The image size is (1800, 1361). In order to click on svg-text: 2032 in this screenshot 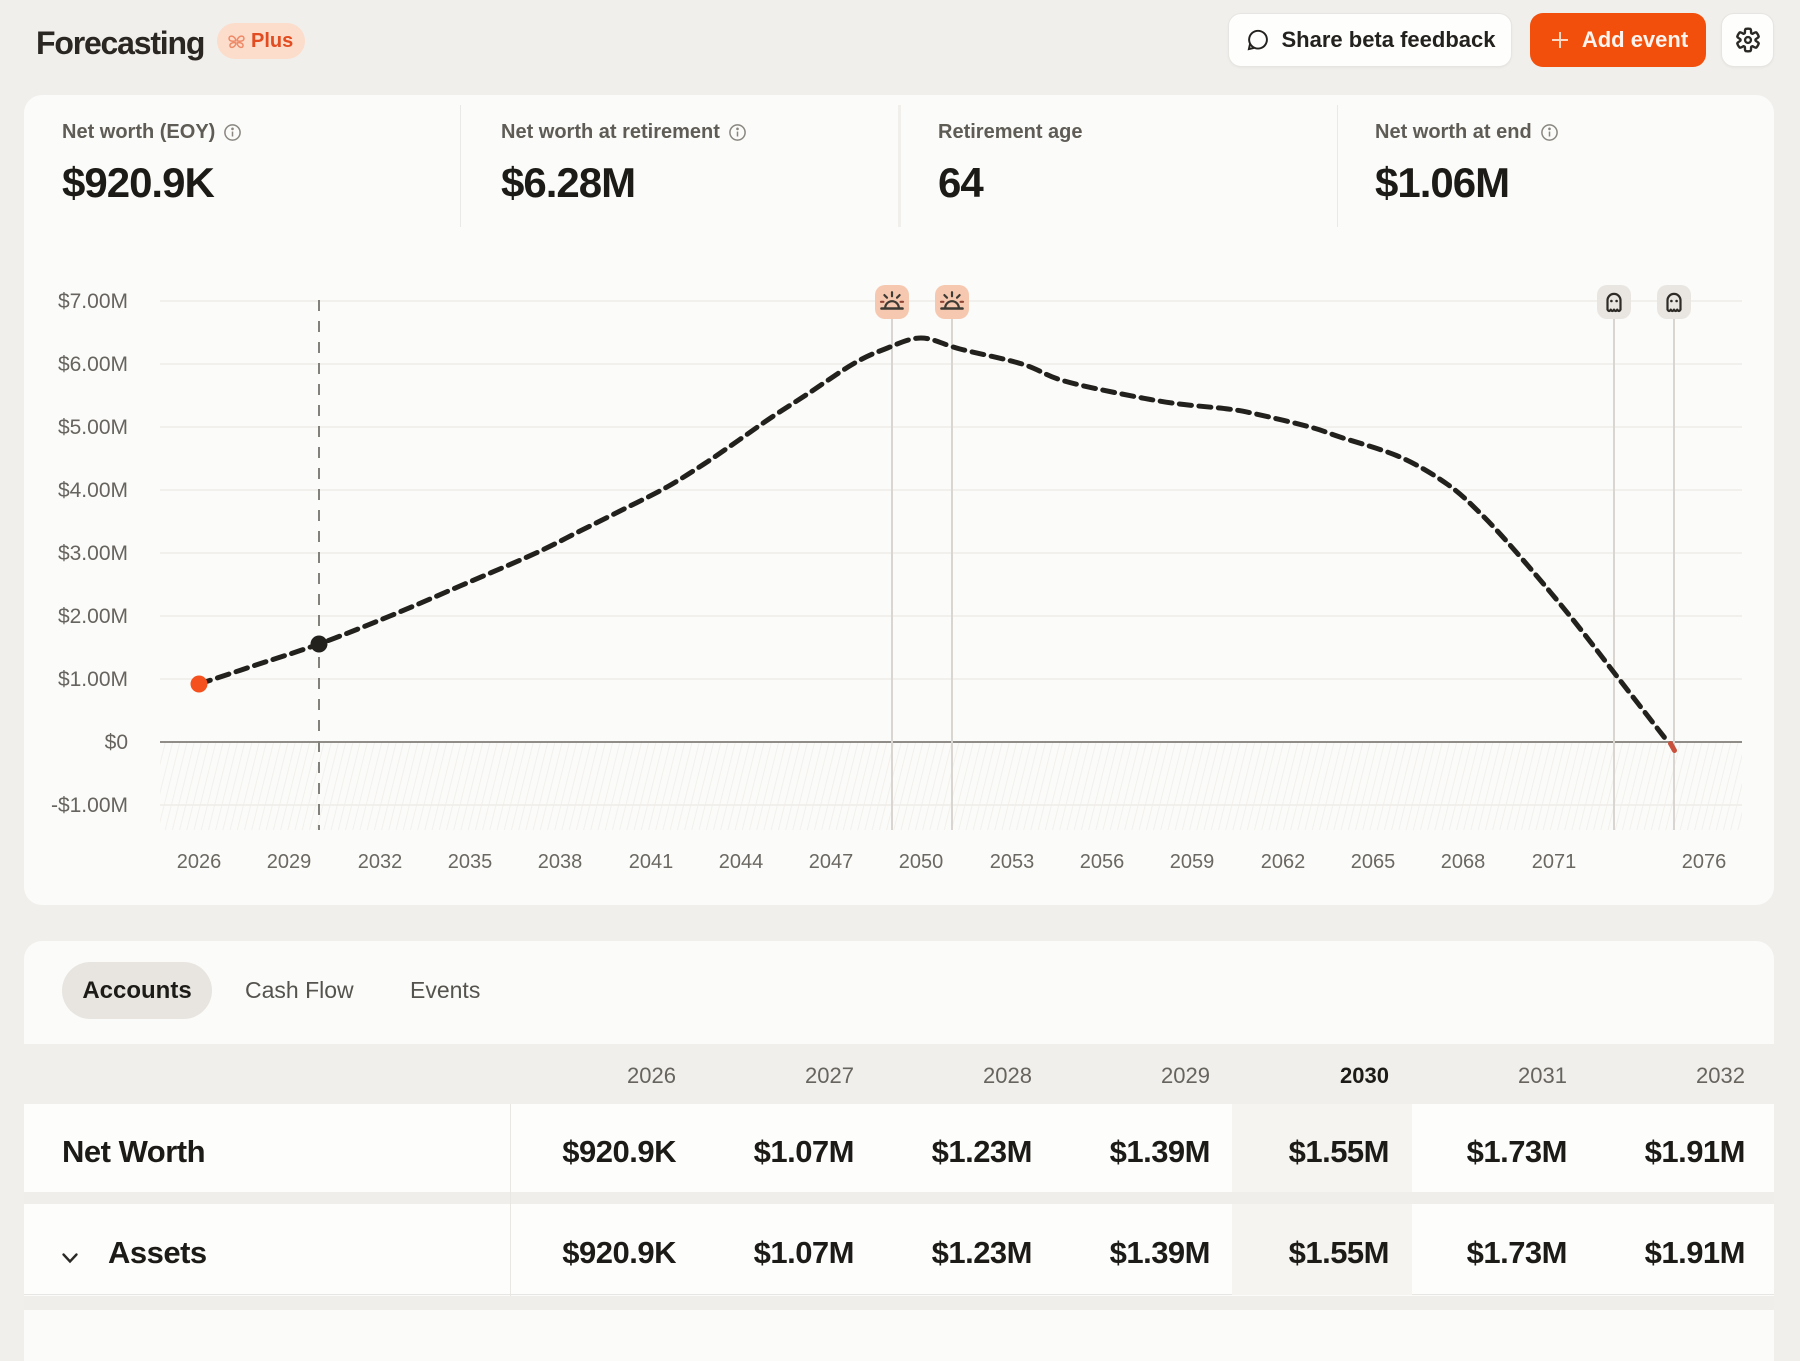, I will do `click(380, 862)`.